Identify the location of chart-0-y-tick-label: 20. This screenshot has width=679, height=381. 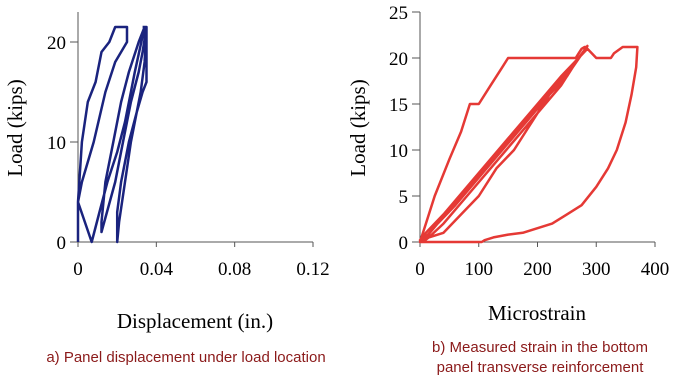
(56, 43).